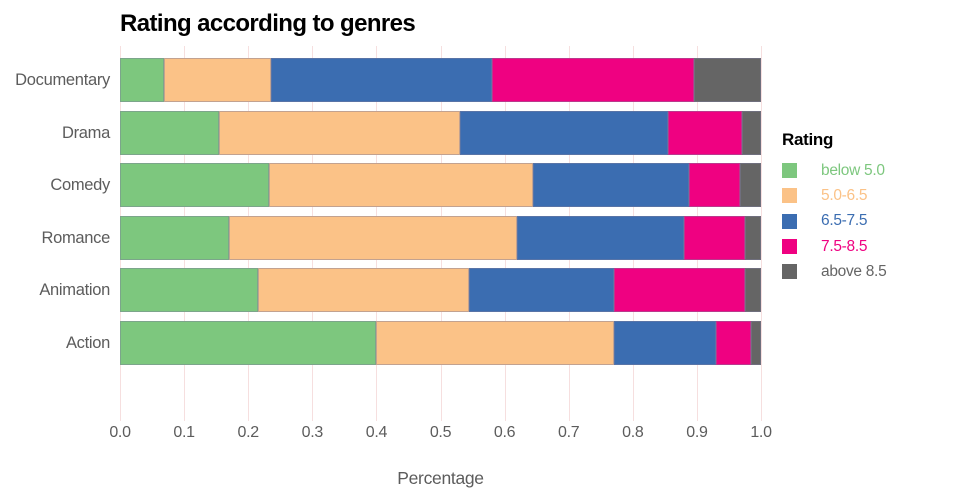  What do you see at coordinates (376, 432) in the screenshot?
I see `x-axis-tick-label: 0.4` at bounding box center [376, 432].